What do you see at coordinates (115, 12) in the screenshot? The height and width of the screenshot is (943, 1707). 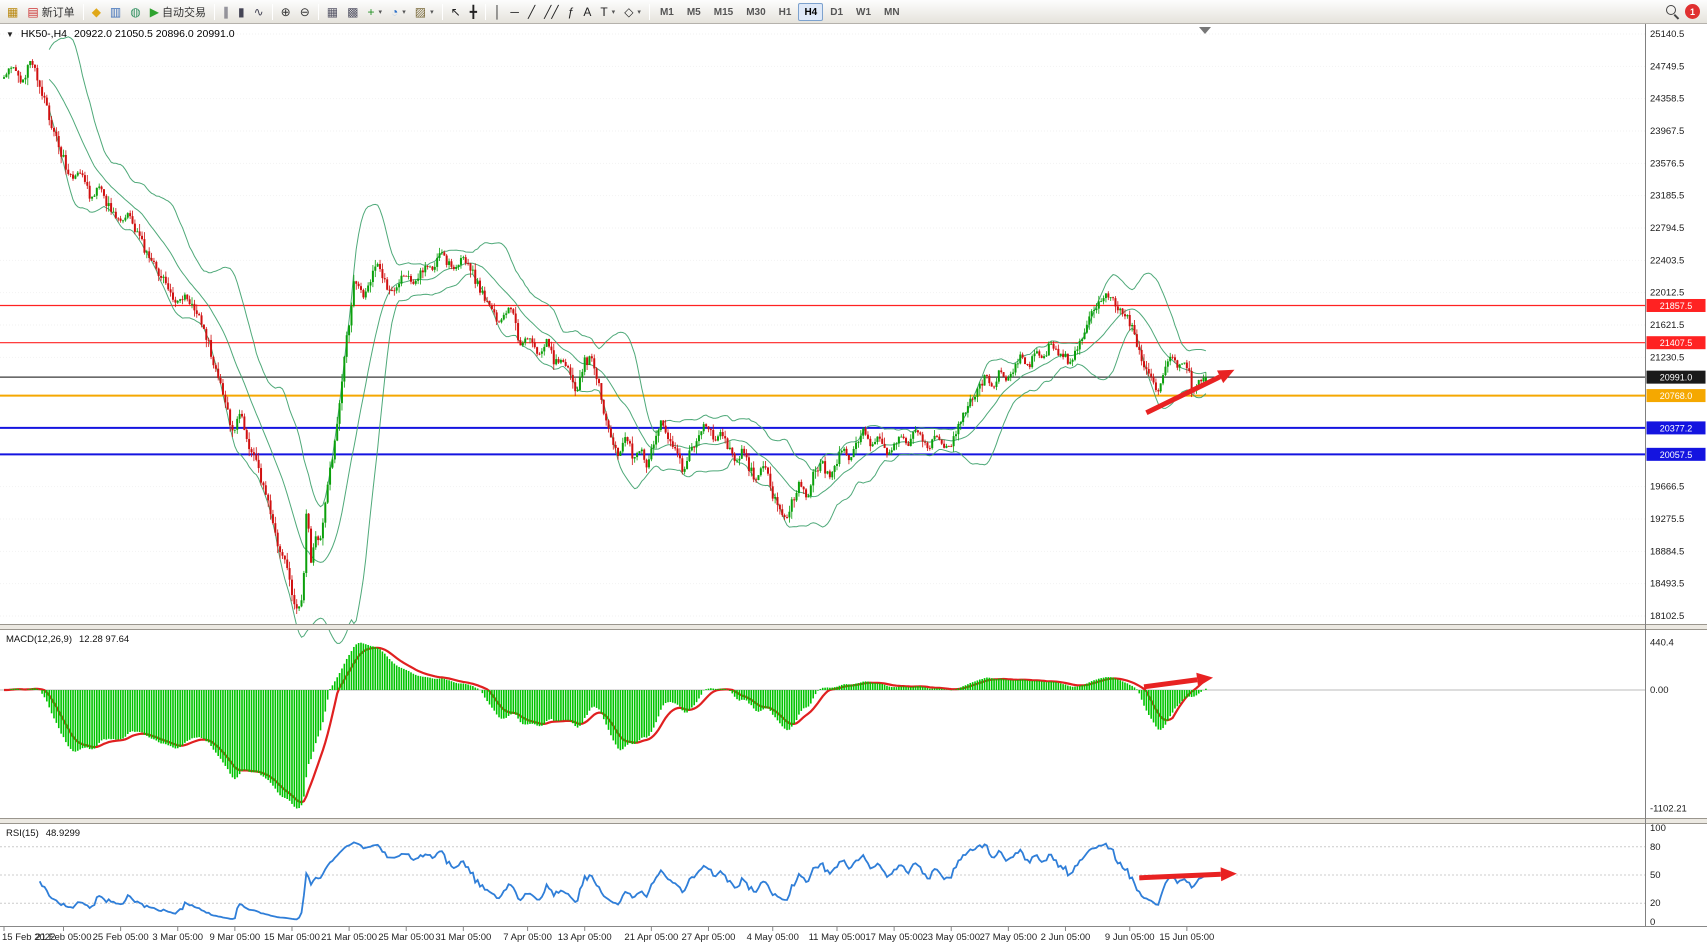 I see `market-watch-icon: ▥` at bounding box center [115, 12].